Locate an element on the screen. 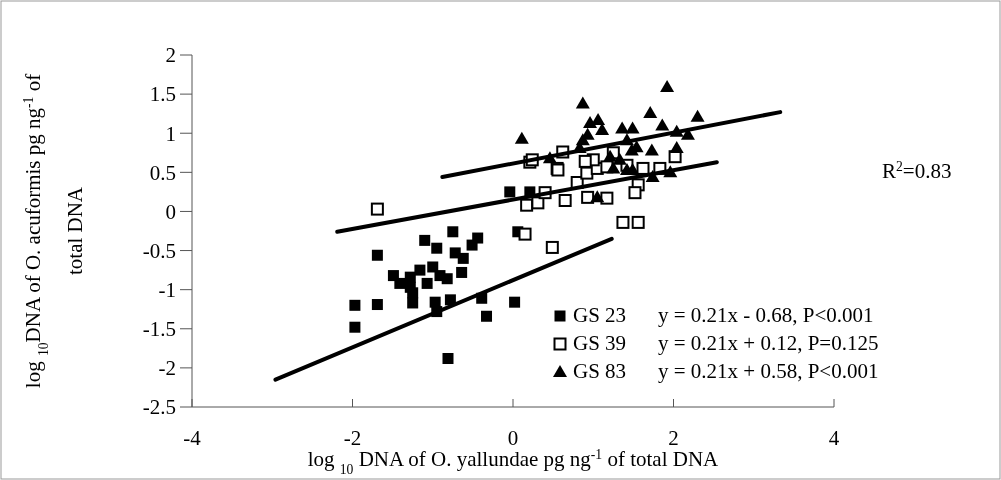 The width and height of the screenshot is (1001, 480). y-tick-label: 1 is located at coordinates (170, 133).